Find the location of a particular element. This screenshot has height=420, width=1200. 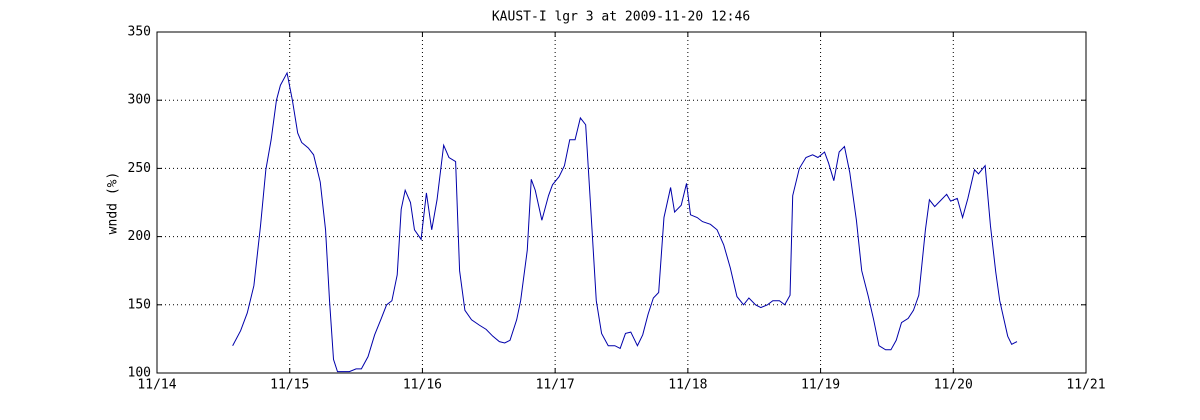

x-tick-label: 11/18 is located at coordinates (687, 385).